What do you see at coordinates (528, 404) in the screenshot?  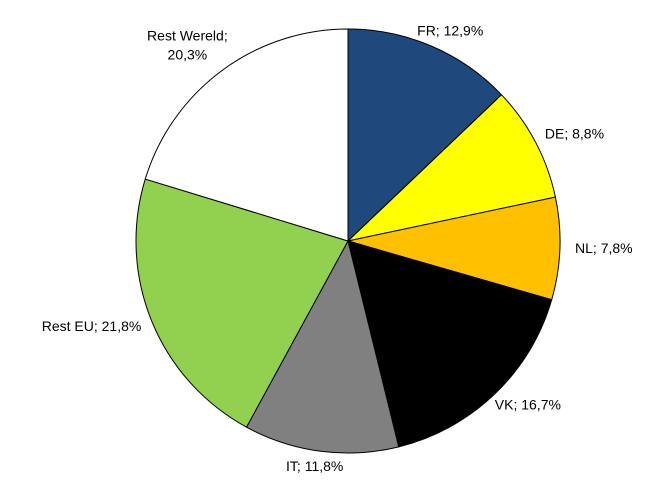 I see `data-label: VK; 16,7%` at bounding box center [528, 404].